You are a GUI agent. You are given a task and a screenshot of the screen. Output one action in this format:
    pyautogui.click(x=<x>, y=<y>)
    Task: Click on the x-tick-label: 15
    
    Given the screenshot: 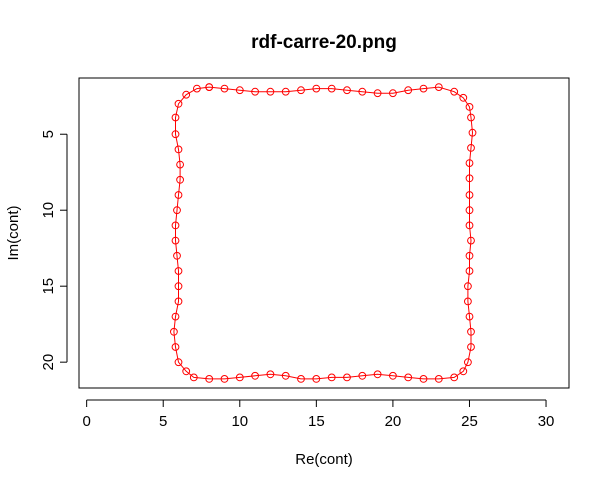 What is the action you would take?
    pyautogui.click(x=316, y=421)
    